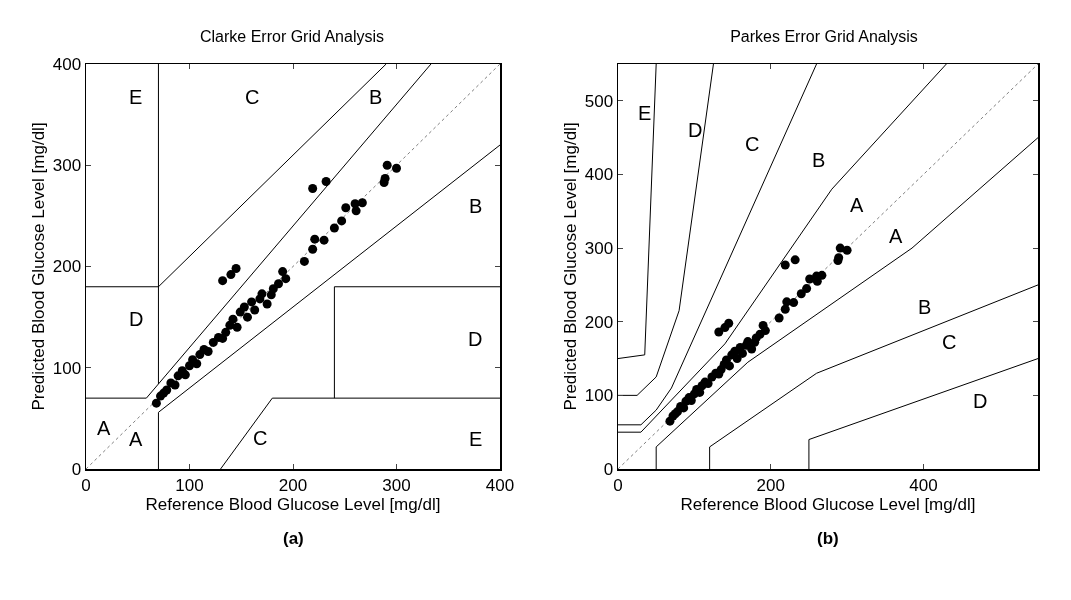 This screenshot has width=1071, height=600. Describe the element at coordinates (292, 36) in the screenshot. I see `chart-title: Clarke Error Grid Analysis` at that location.